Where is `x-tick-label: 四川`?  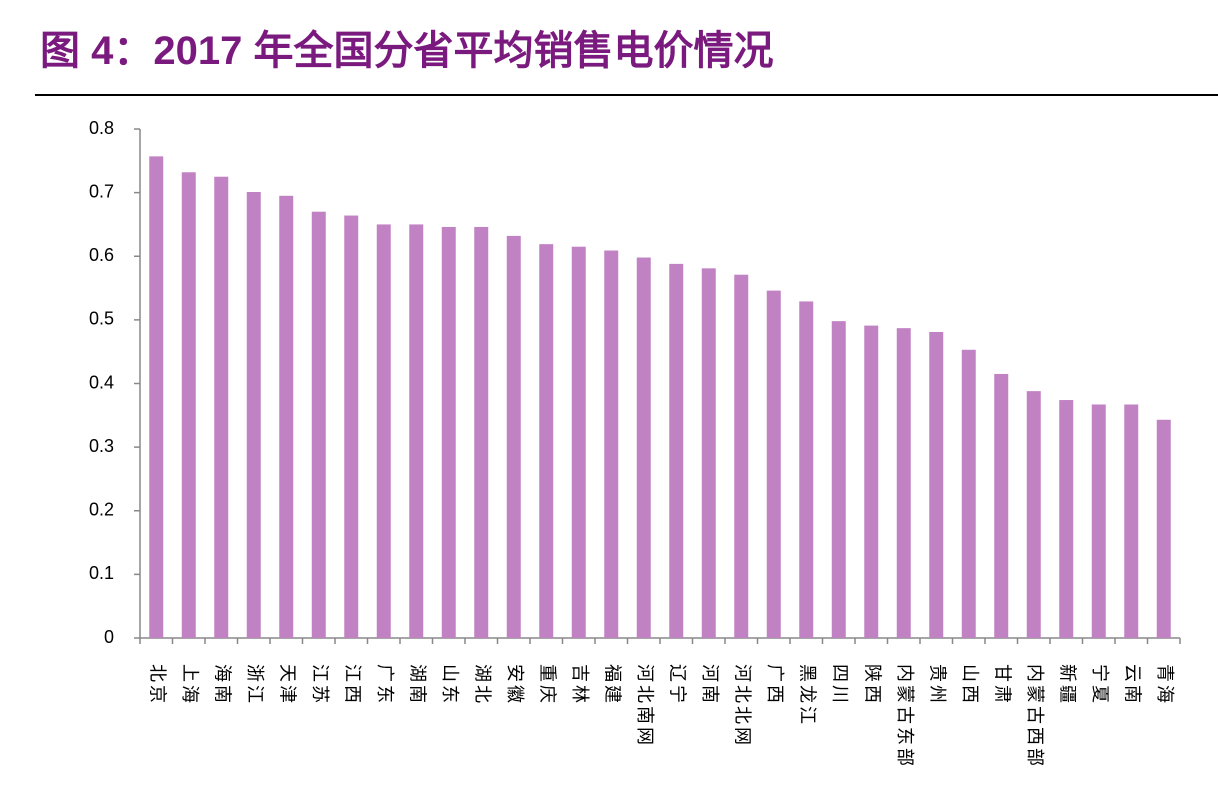 x-tick-label: 四川 is located at coordinates (840, 685).